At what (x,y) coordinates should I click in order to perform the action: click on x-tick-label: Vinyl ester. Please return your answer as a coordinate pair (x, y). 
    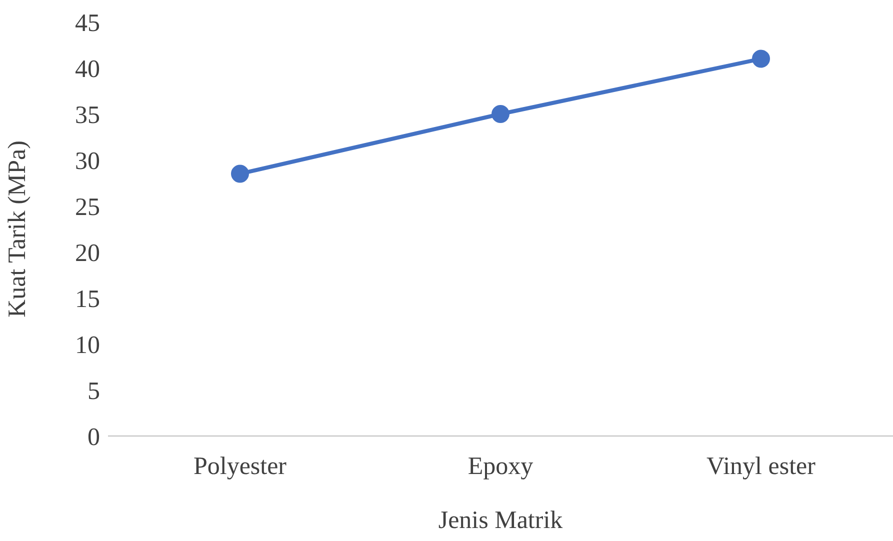
    Looking at the image, I should click on (761, 466).